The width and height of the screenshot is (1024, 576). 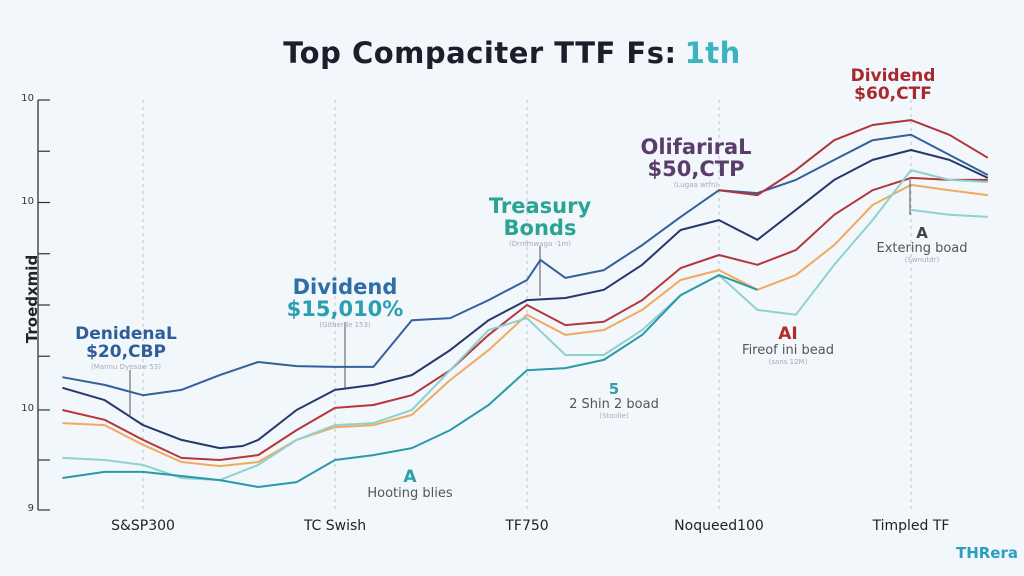 I want to click on y-tick-label: 9, so click(x=30, y=508).